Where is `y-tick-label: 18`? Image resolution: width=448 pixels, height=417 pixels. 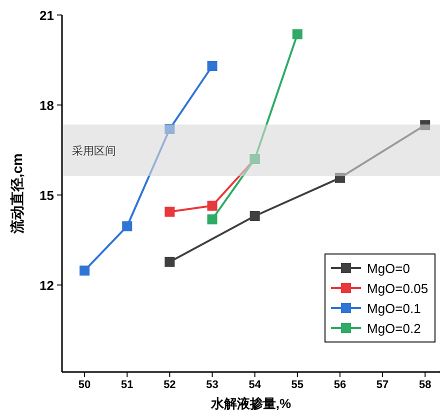
y-tick-label: 18 is located at coordinates (47, 105).